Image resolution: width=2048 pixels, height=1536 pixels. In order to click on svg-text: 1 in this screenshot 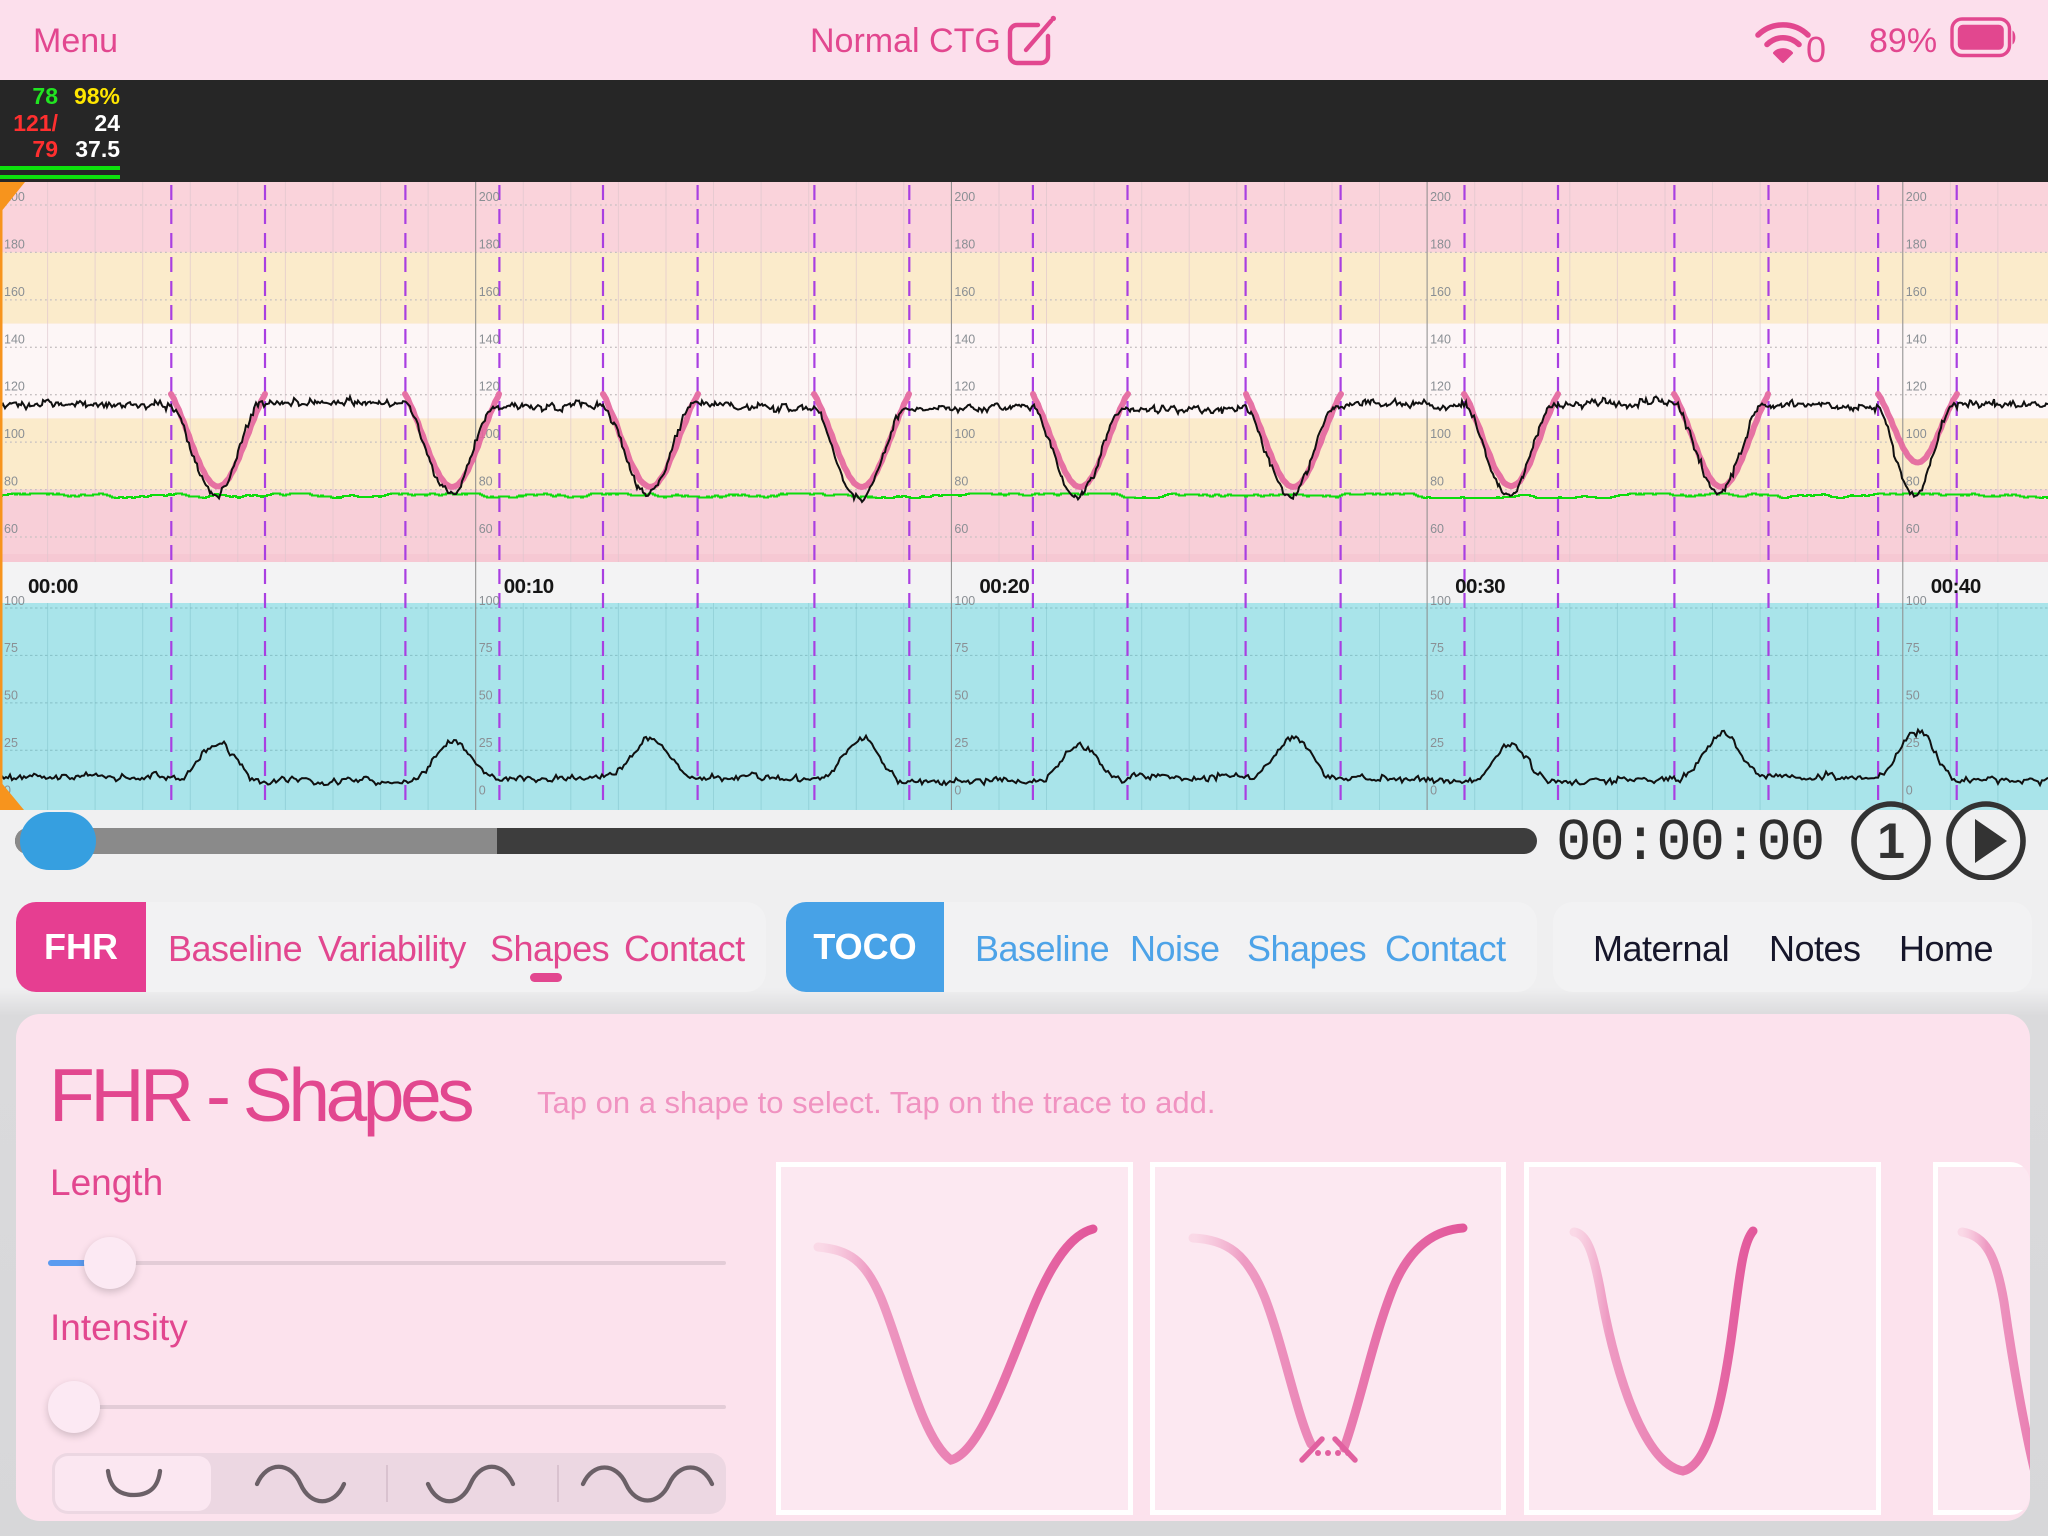, I will do `click(1891, 841)`.